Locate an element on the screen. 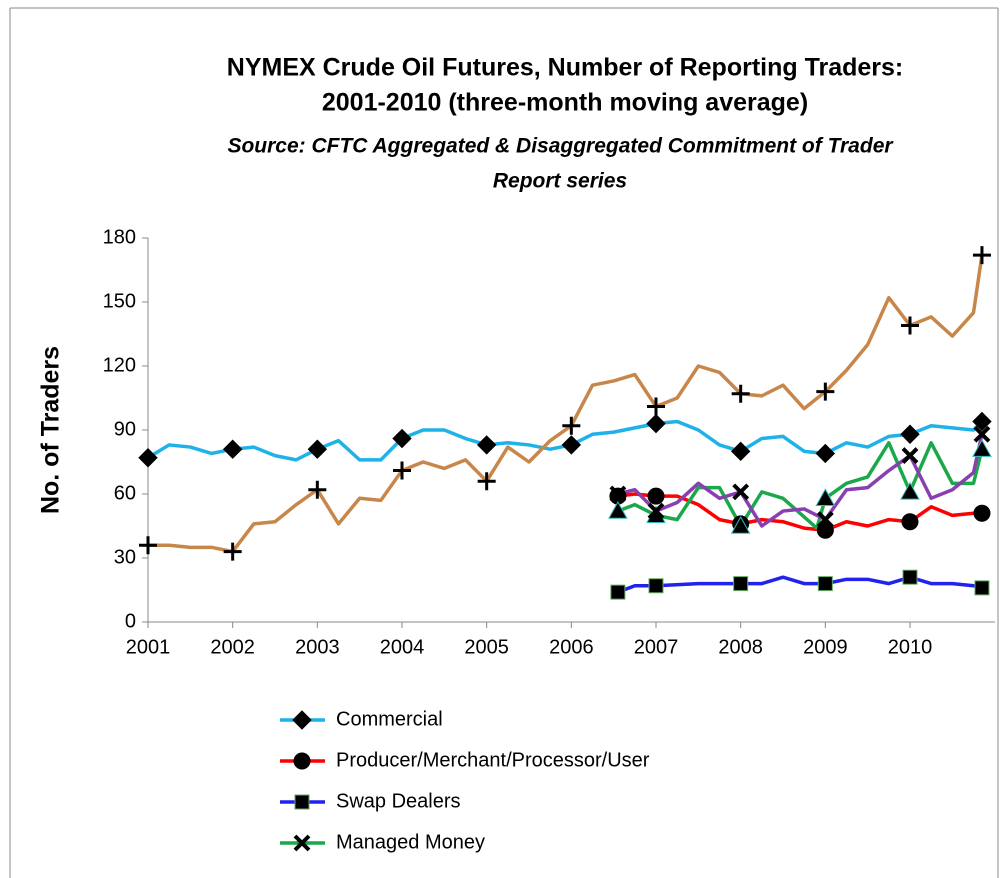  x-tick-label: 2003 is located at coordinates (317, 647).